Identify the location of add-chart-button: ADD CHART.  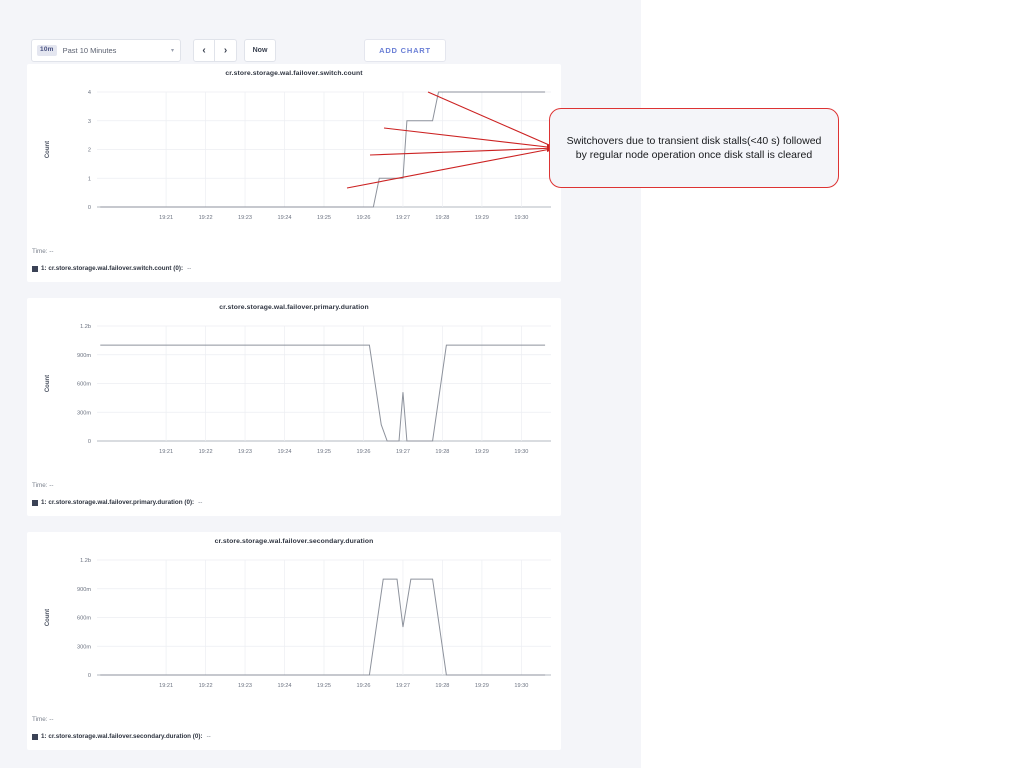
(405, 50).